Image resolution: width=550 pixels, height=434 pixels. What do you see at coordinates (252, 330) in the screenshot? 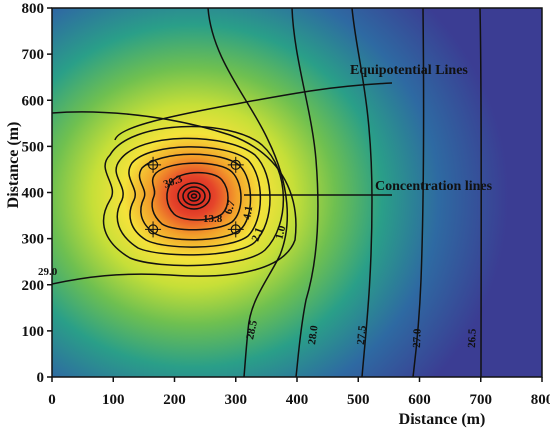
I see `equipotential-label: 28.5` at bounding box center [252, 330].